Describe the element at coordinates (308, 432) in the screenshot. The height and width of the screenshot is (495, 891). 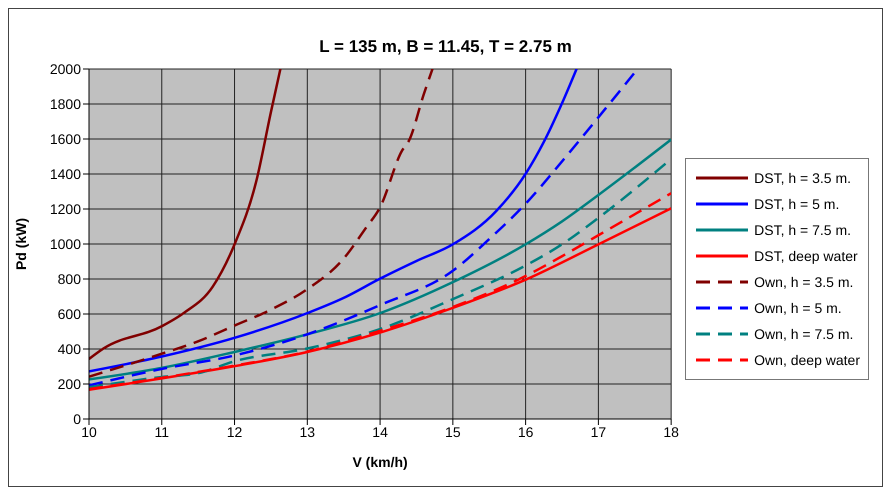
I see `x-tick-label: 13` at that location.